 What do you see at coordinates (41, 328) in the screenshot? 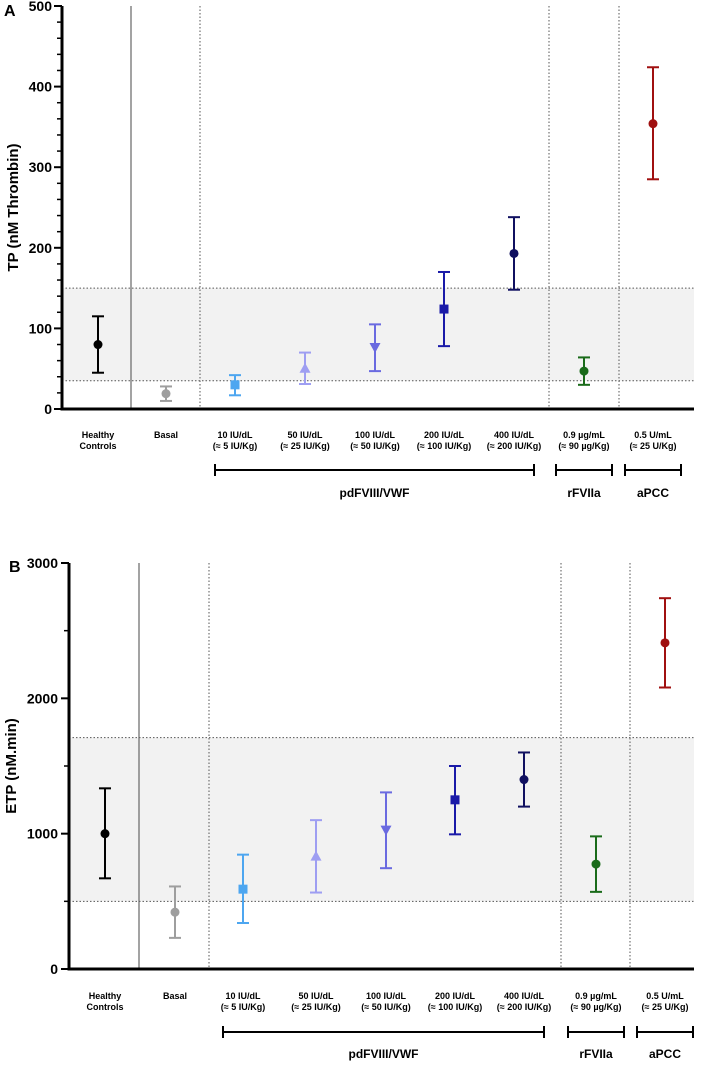
I see `y-tick-label: 100` at bounding box center [41, 328].